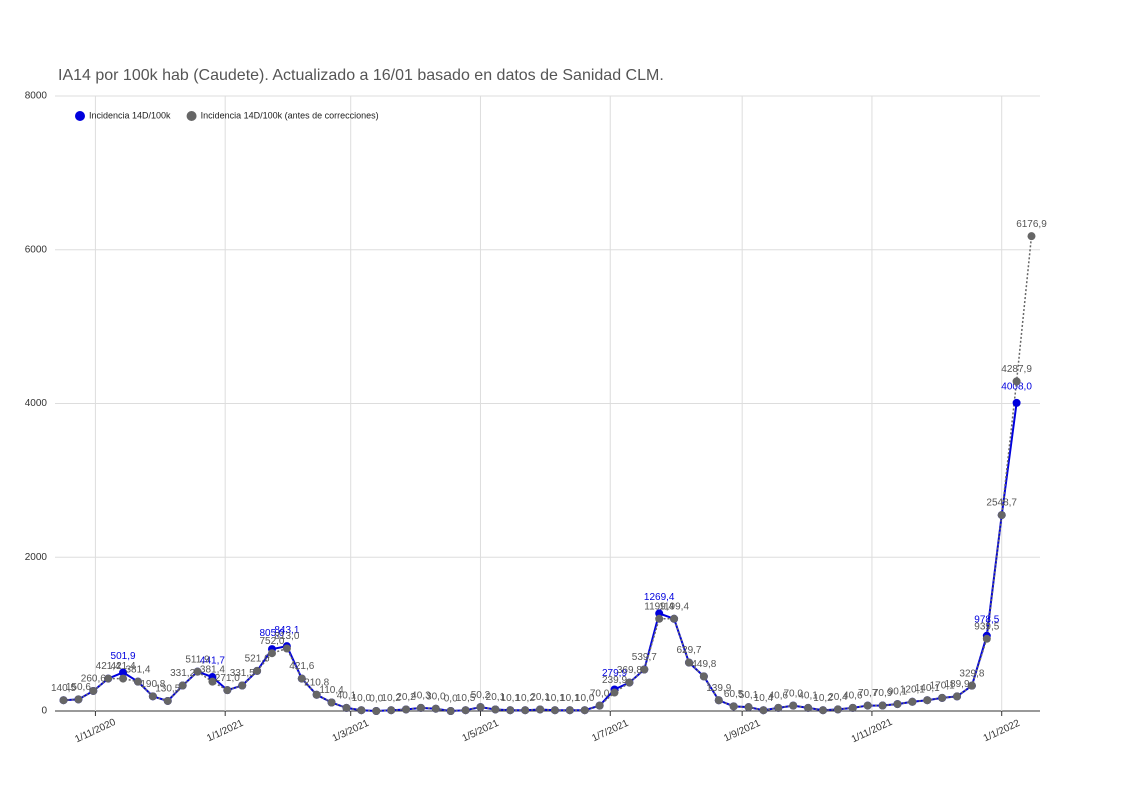  What do you see at coordinates (152, 684) in the screenshot?
I see `data-label: 190,8` at bounding box center [152, 684].